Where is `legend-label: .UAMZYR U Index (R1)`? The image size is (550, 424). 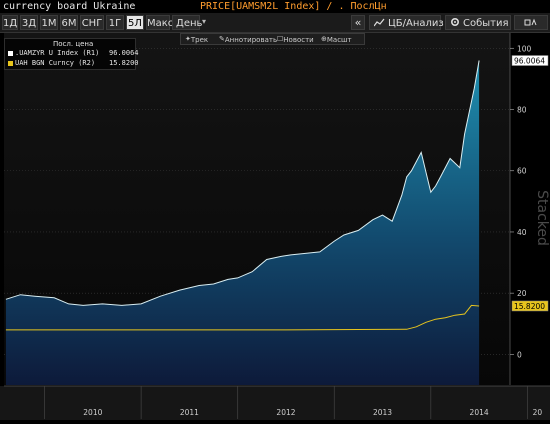
legend-label: .UAMZYR U Index (R1) is located at coordinates (57, 53).